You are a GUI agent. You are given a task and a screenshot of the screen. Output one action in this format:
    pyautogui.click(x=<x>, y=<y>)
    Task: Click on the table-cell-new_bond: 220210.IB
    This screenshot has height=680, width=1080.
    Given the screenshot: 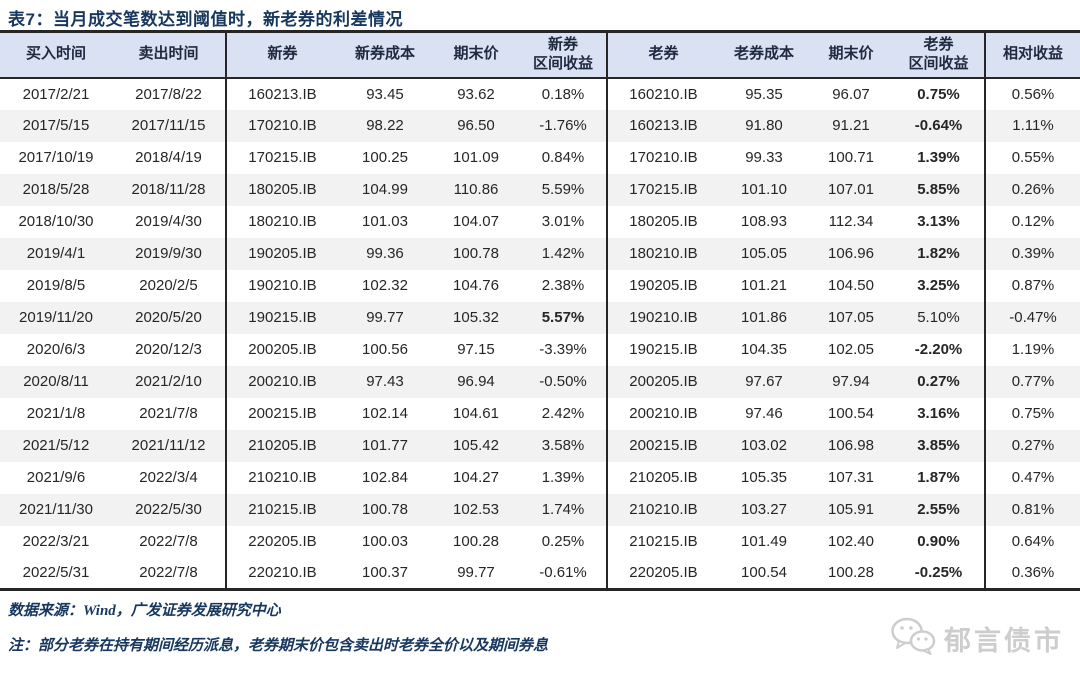 What is the action you would take?
    pyautogui.click(x=281, y=573)
    